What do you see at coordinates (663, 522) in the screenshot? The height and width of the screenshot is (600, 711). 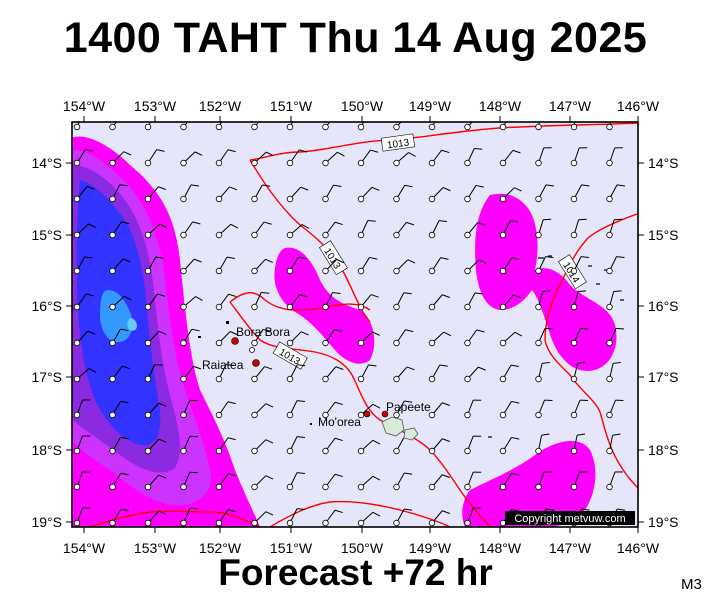 I see `lat-tick-label-right: 19°S` at bounding box center [663, 522].